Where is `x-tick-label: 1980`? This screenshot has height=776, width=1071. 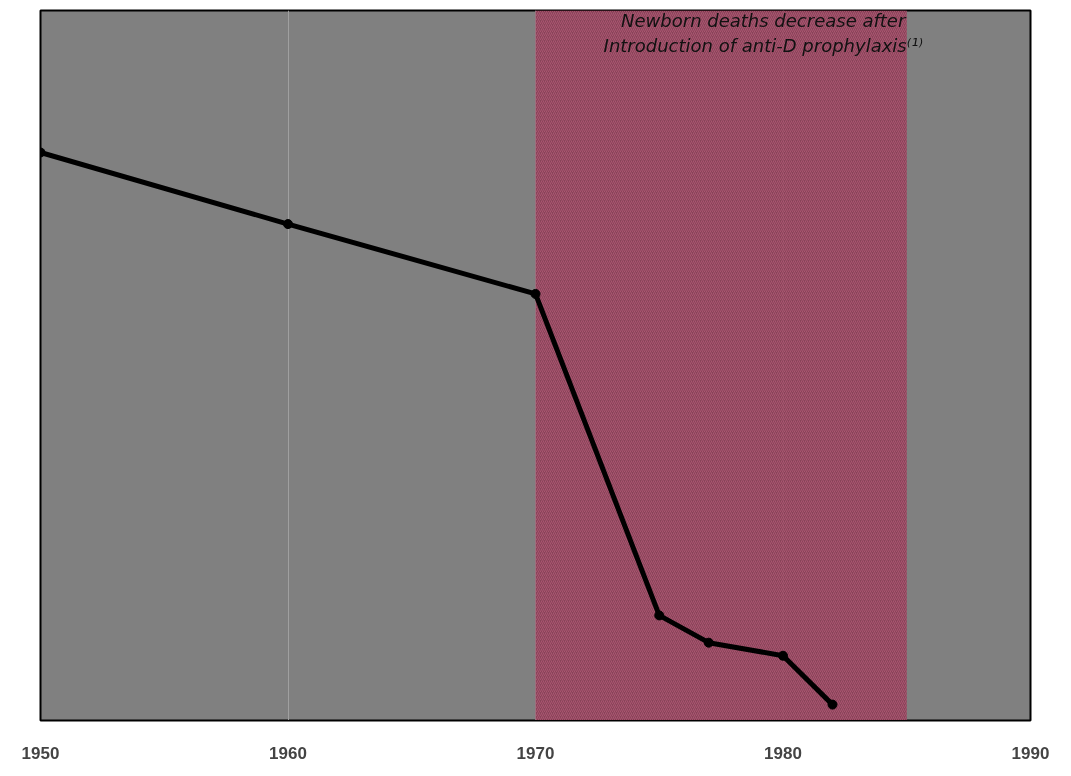 x-tick-label: 1980 is located at coordinates (783, 753).